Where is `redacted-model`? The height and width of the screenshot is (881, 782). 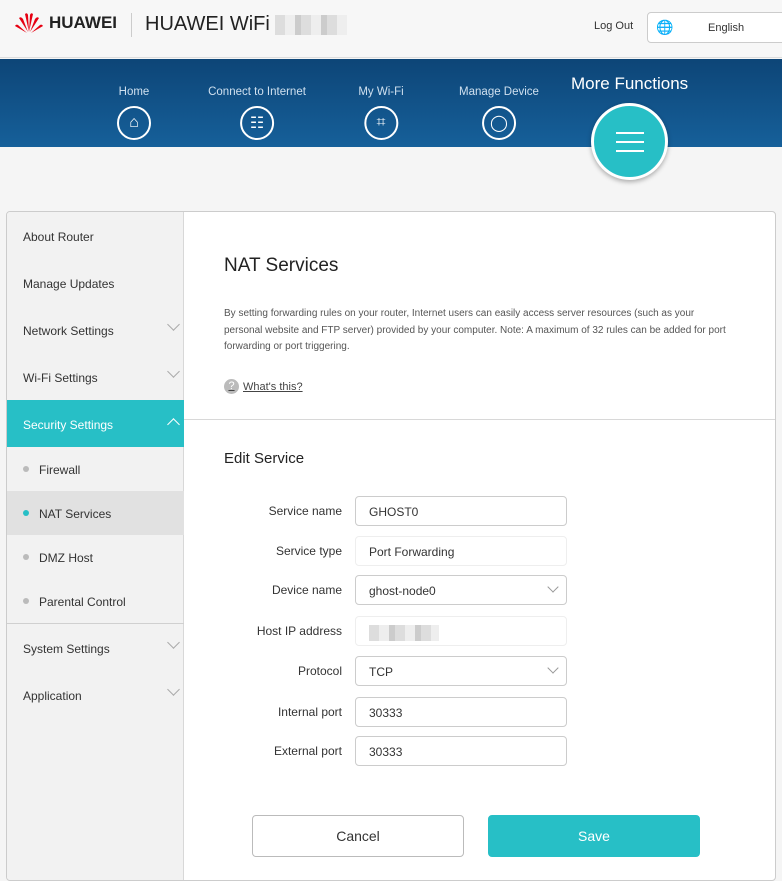
redacted-model is located at coordinates (311, 24).